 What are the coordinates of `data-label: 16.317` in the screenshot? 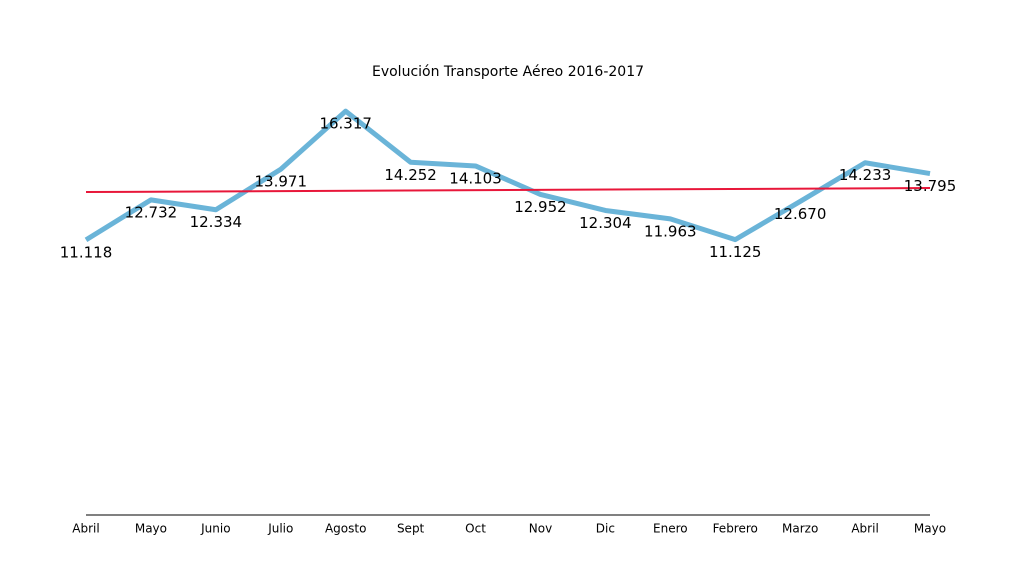 It's located at (345, 124).